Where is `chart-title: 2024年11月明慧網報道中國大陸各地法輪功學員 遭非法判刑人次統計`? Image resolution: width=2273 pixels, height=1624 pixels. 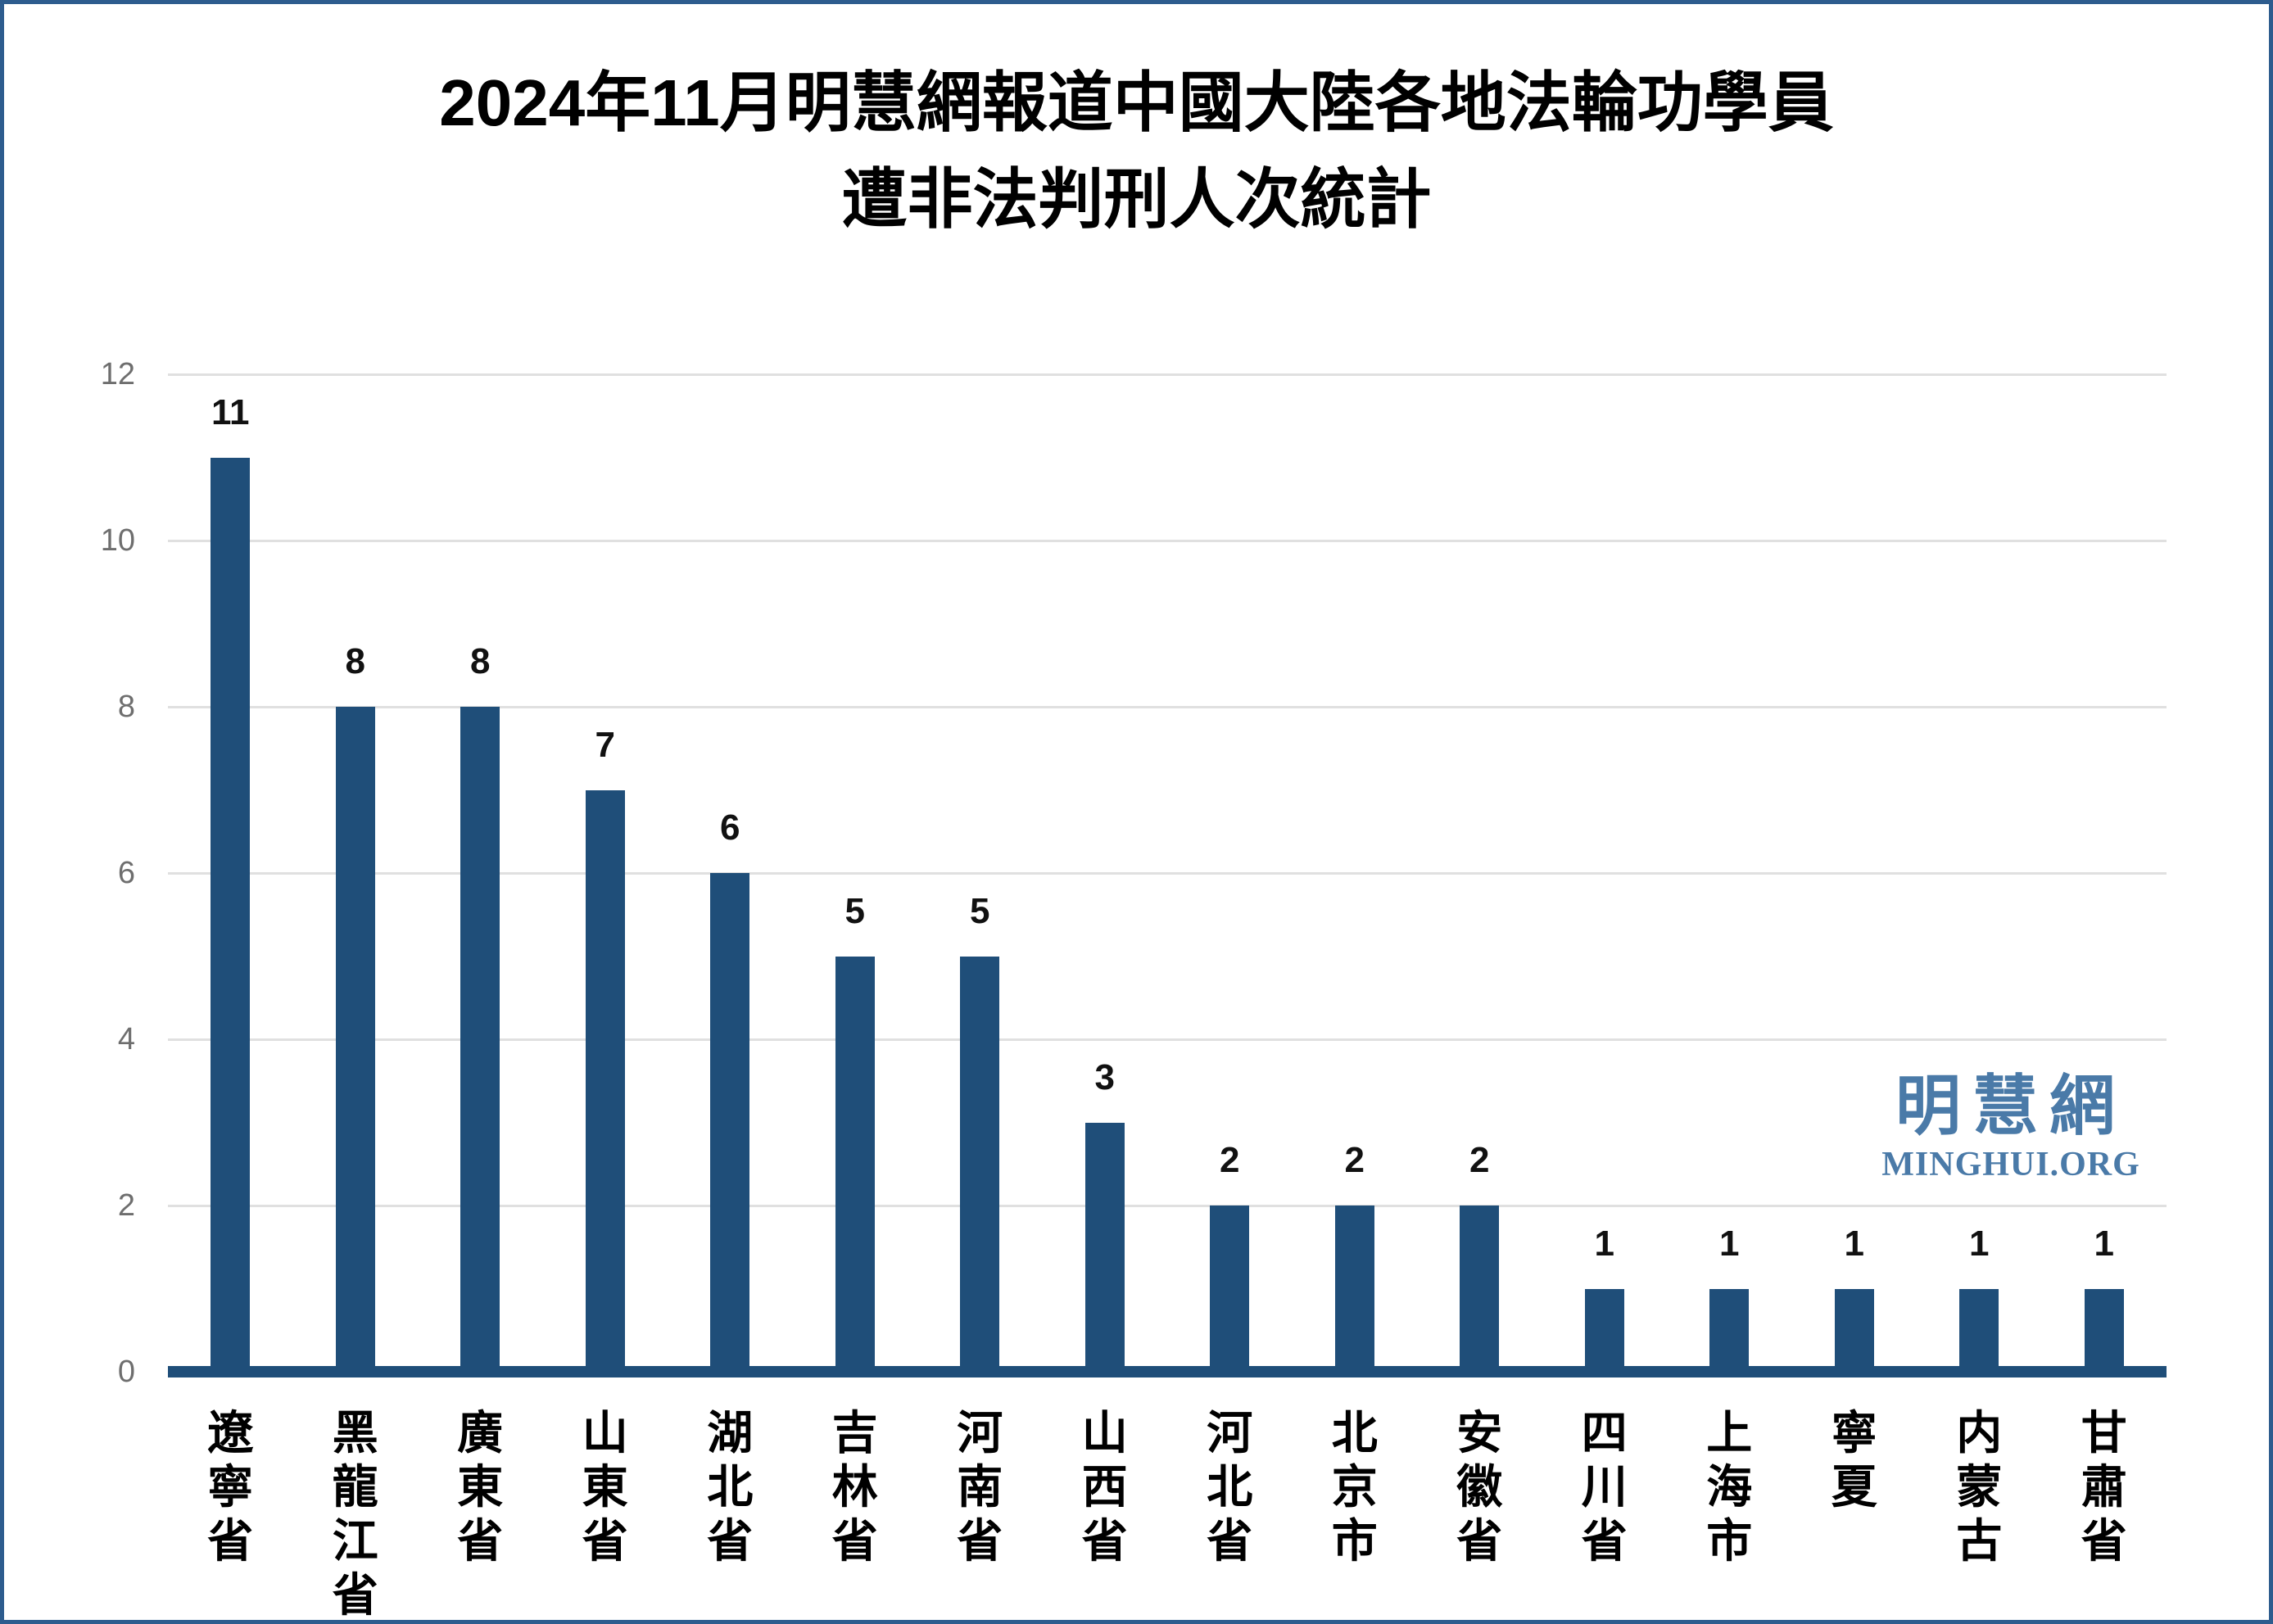
chart-title: 2024年11月明慧網報道中國大陸各地法輪功學員 遭非法判刑人次統計 is located at coordinates (1136, 151).